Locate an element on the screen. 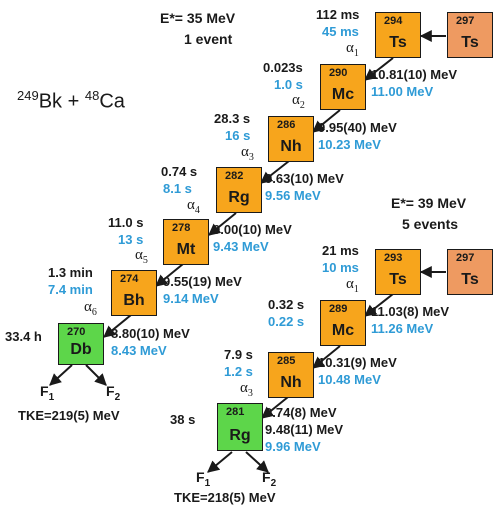  energy-calc-278mt: 9.14 MeV is located at coordinates (191, 298).